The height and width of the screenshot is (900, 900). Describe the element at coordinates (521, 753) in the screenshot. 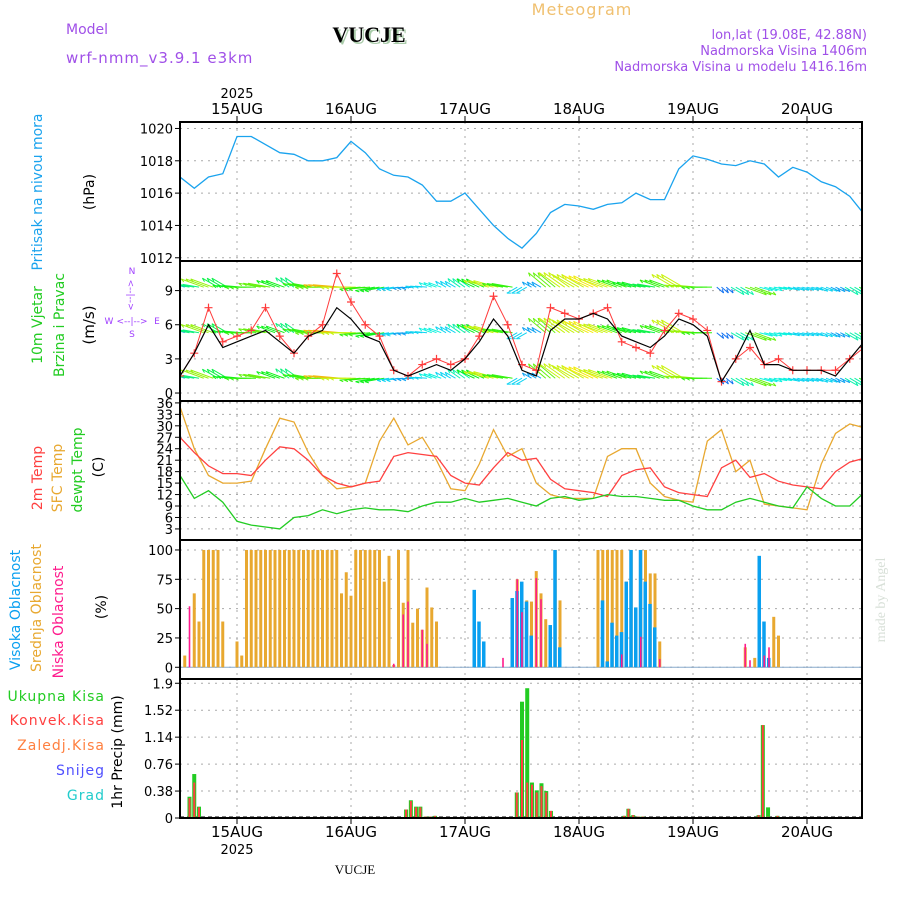

I see `precipitation-marks` at that location.